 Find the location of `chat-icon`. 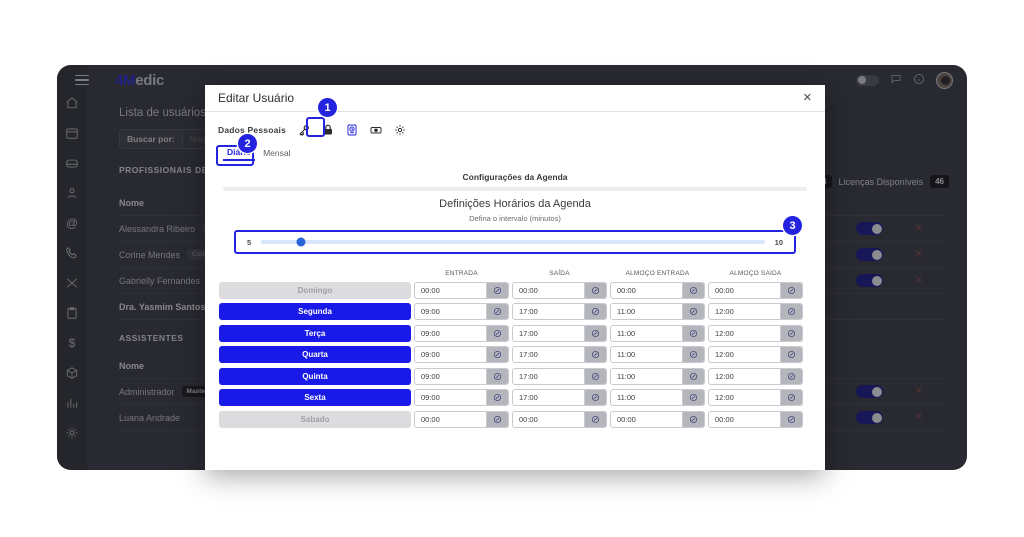

chat-icon is located at coordinates (896, 80).